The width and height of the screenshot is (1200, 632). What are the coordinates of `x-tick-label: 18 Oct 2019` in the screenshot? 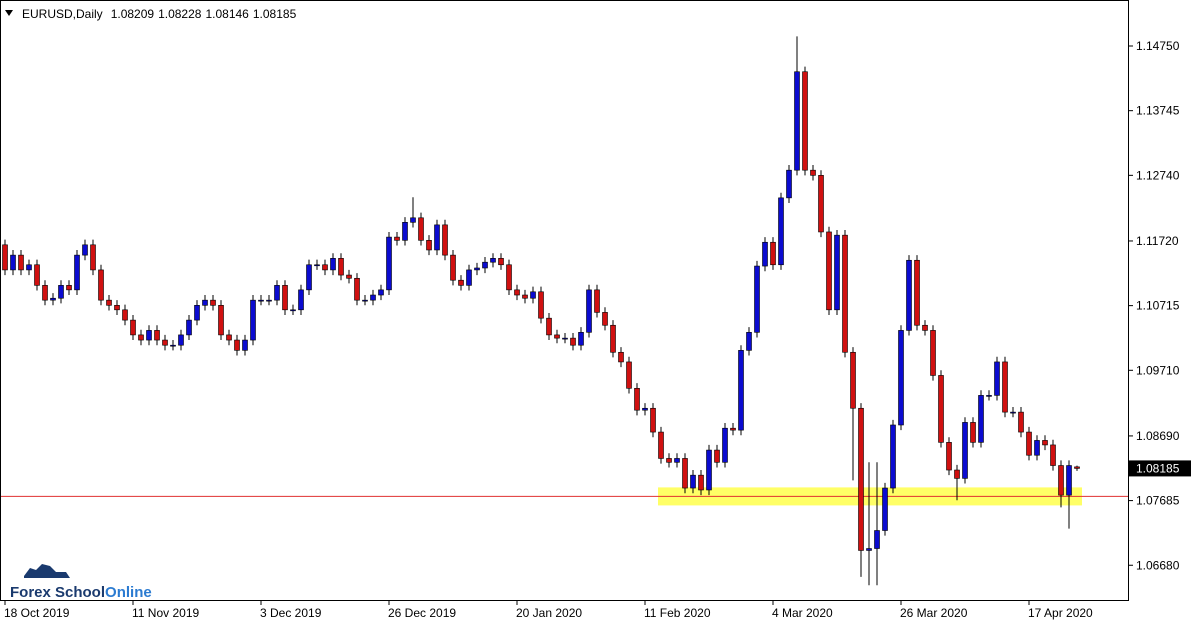 It's located at (37, 613).